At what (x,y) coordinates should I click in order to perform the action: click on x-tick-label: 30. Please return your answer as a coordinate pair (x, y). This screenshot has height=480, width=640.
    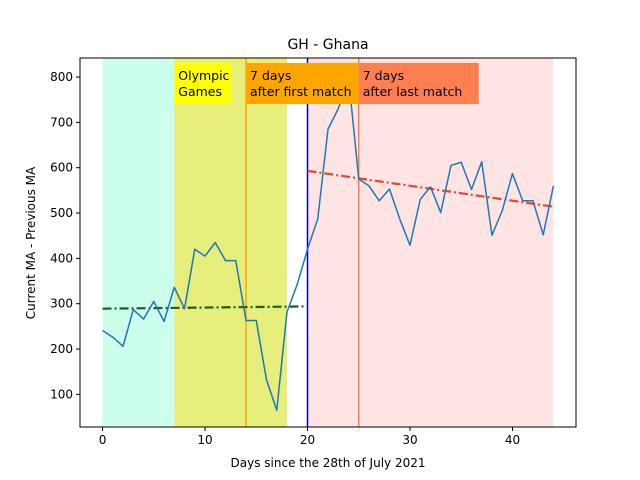
    Looking at the image, I should click on (409, 440).